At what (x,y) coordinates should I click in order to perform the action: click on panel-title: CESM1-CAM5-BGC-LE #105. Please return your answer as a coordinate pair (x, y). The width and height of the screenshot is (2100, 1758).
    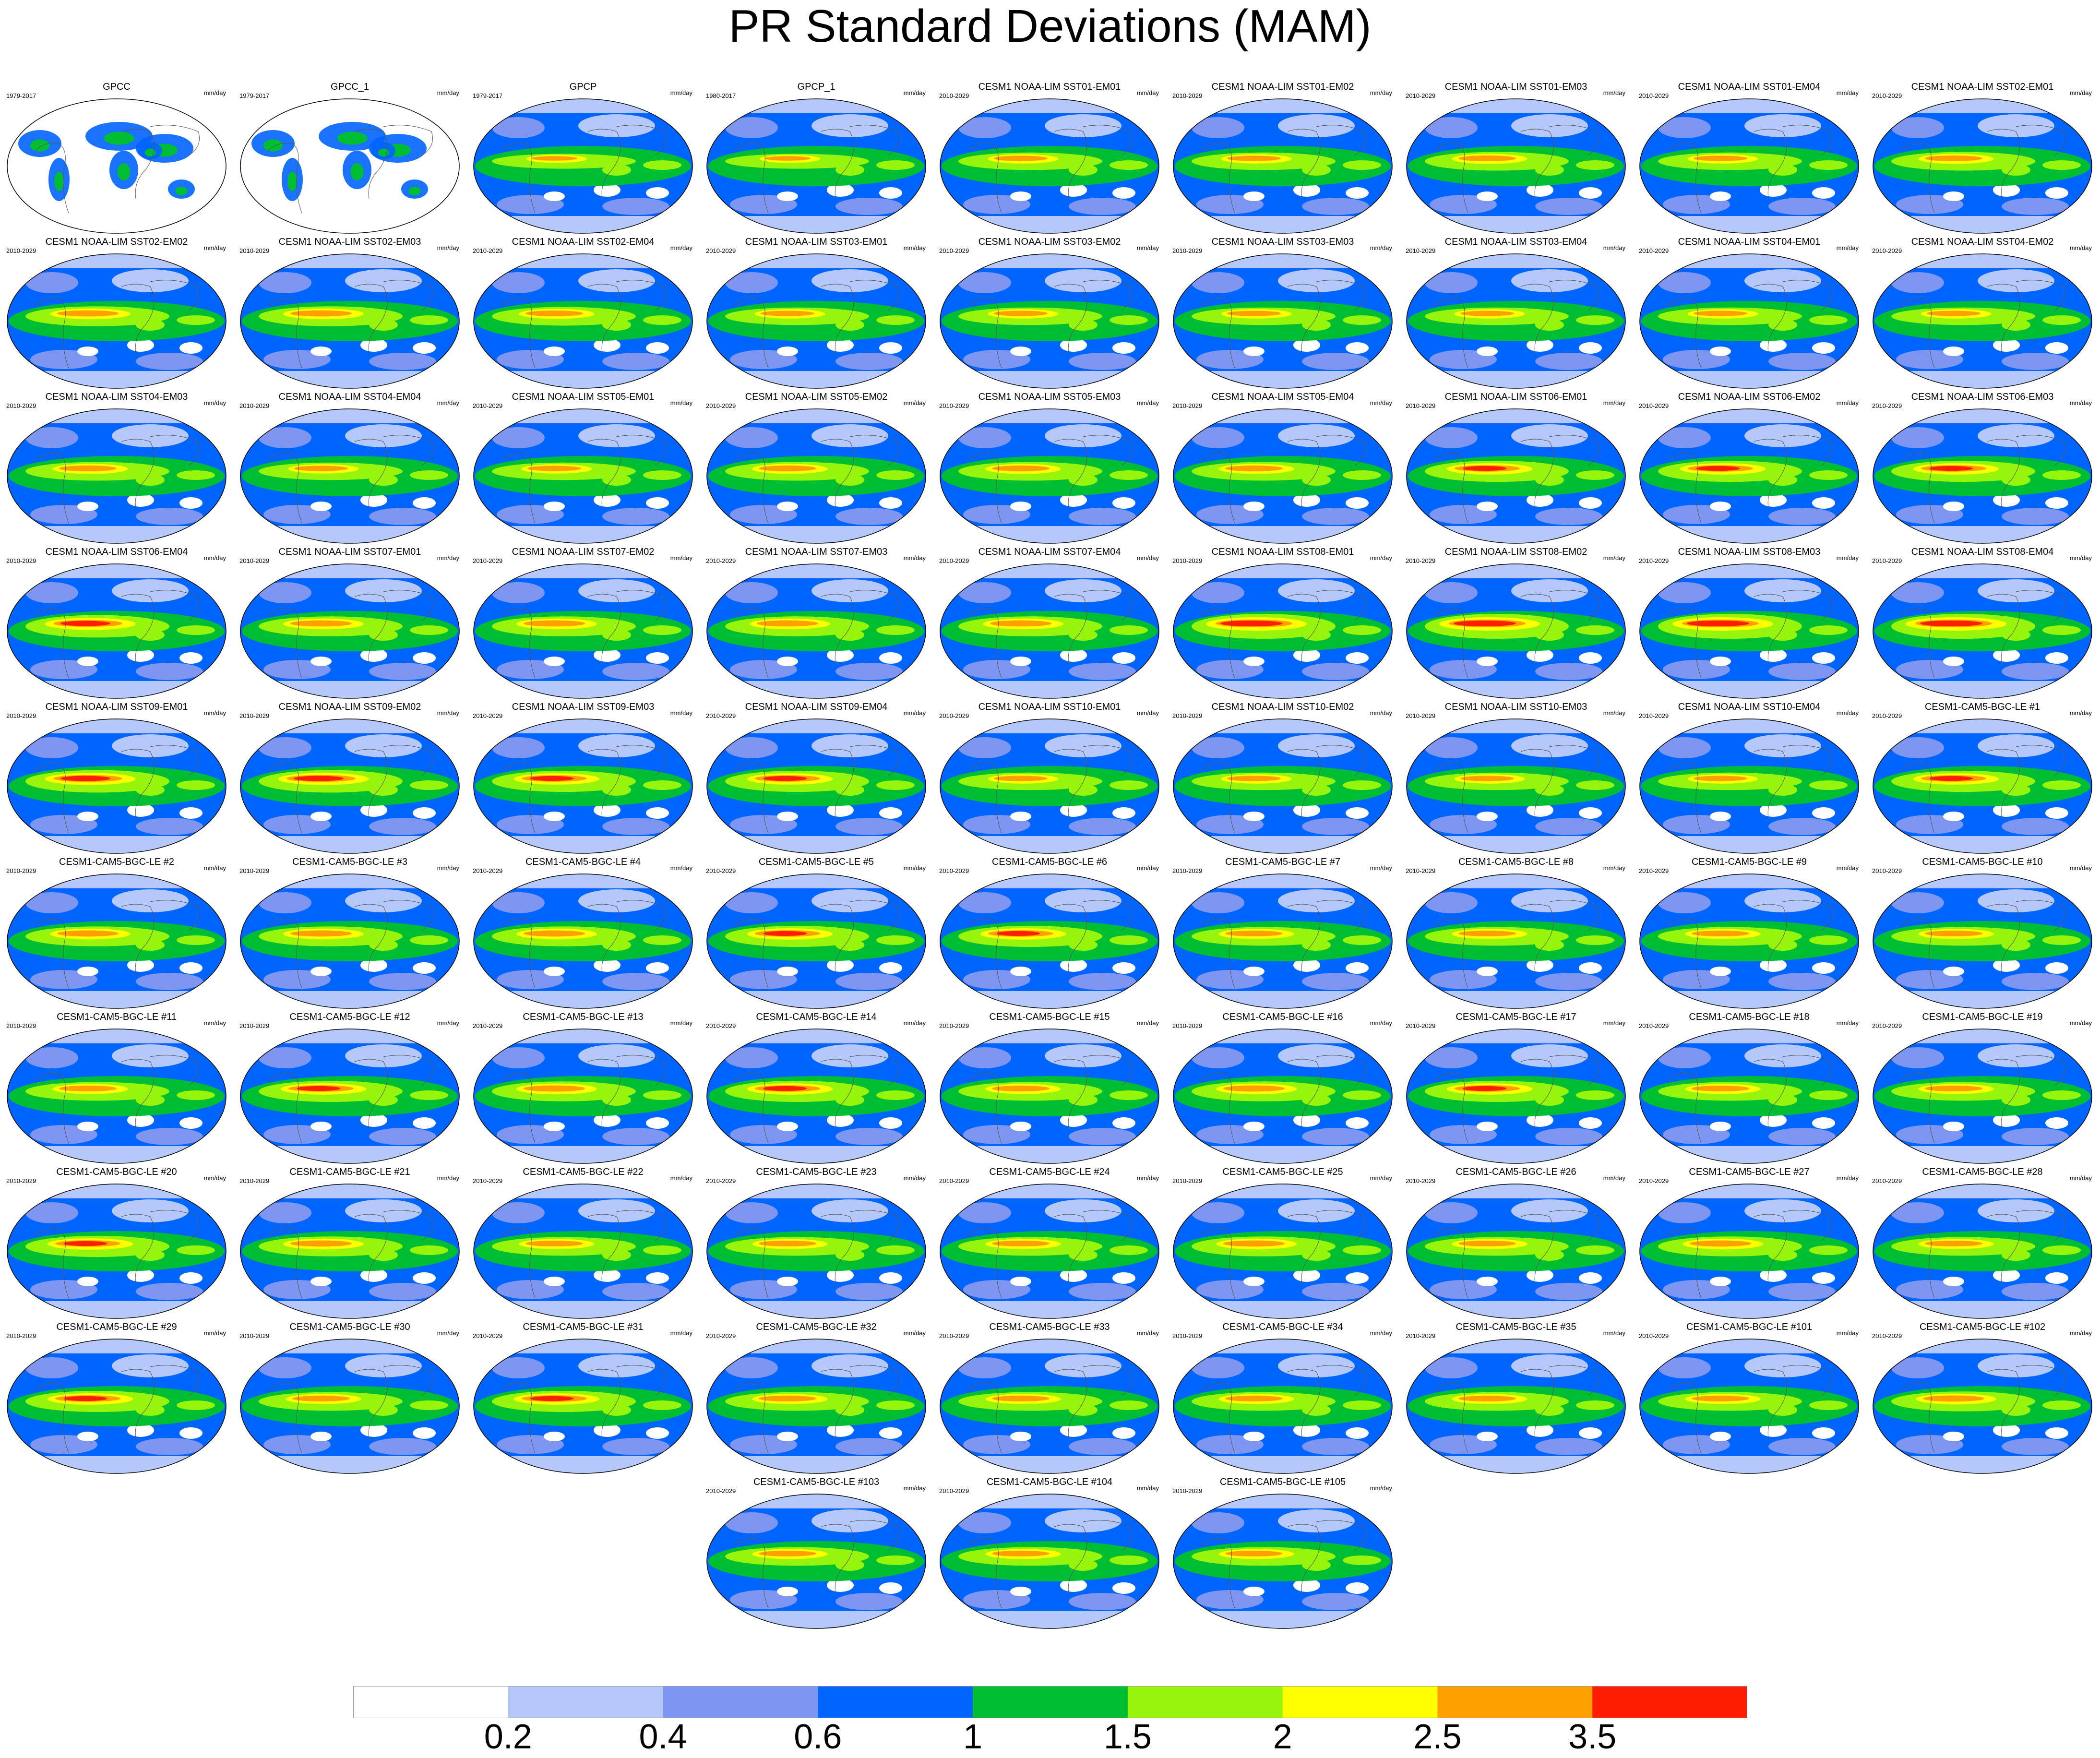
    Looking at the image, I should click on (1282, 1482).